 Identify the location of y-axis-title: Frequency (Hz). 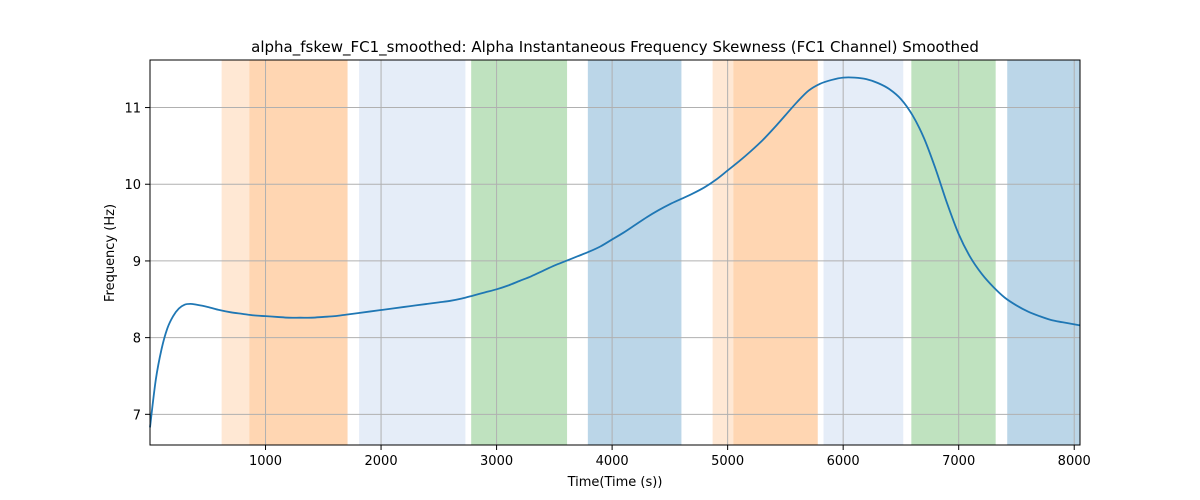
(110, 253).